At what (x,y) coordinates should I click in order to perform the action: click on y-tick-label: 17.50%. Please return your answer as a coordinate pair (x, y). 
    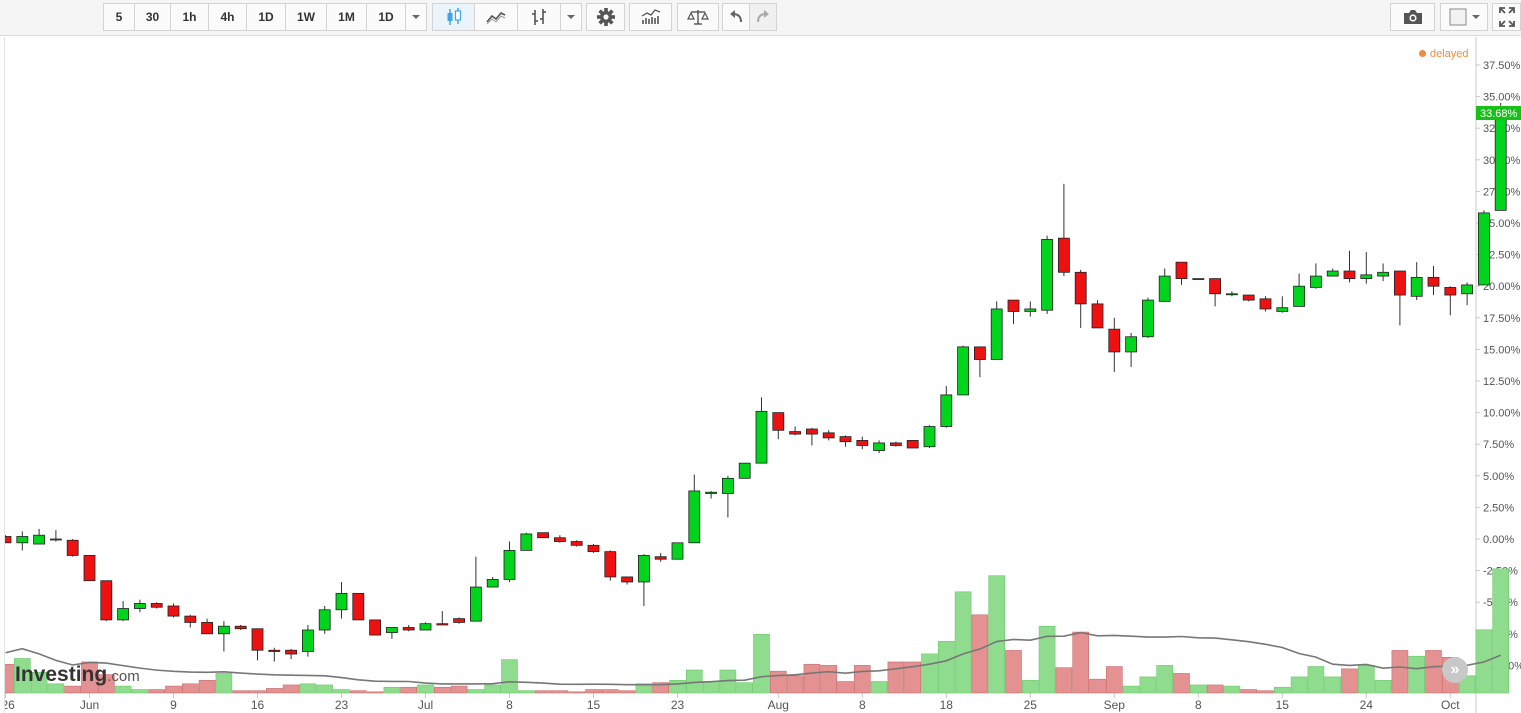
    Looking at the image, I should click on (1502, 319).